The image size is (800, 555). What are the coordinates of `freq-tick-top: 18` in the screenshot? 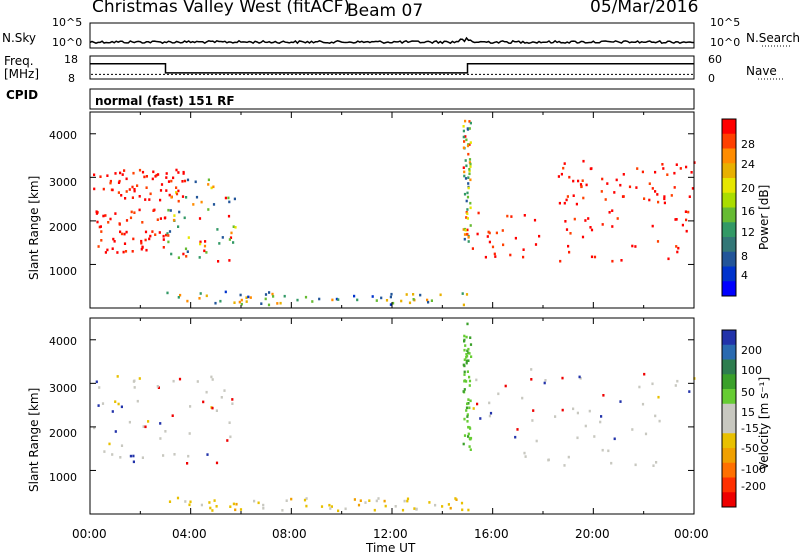 It's located at (71, 59).